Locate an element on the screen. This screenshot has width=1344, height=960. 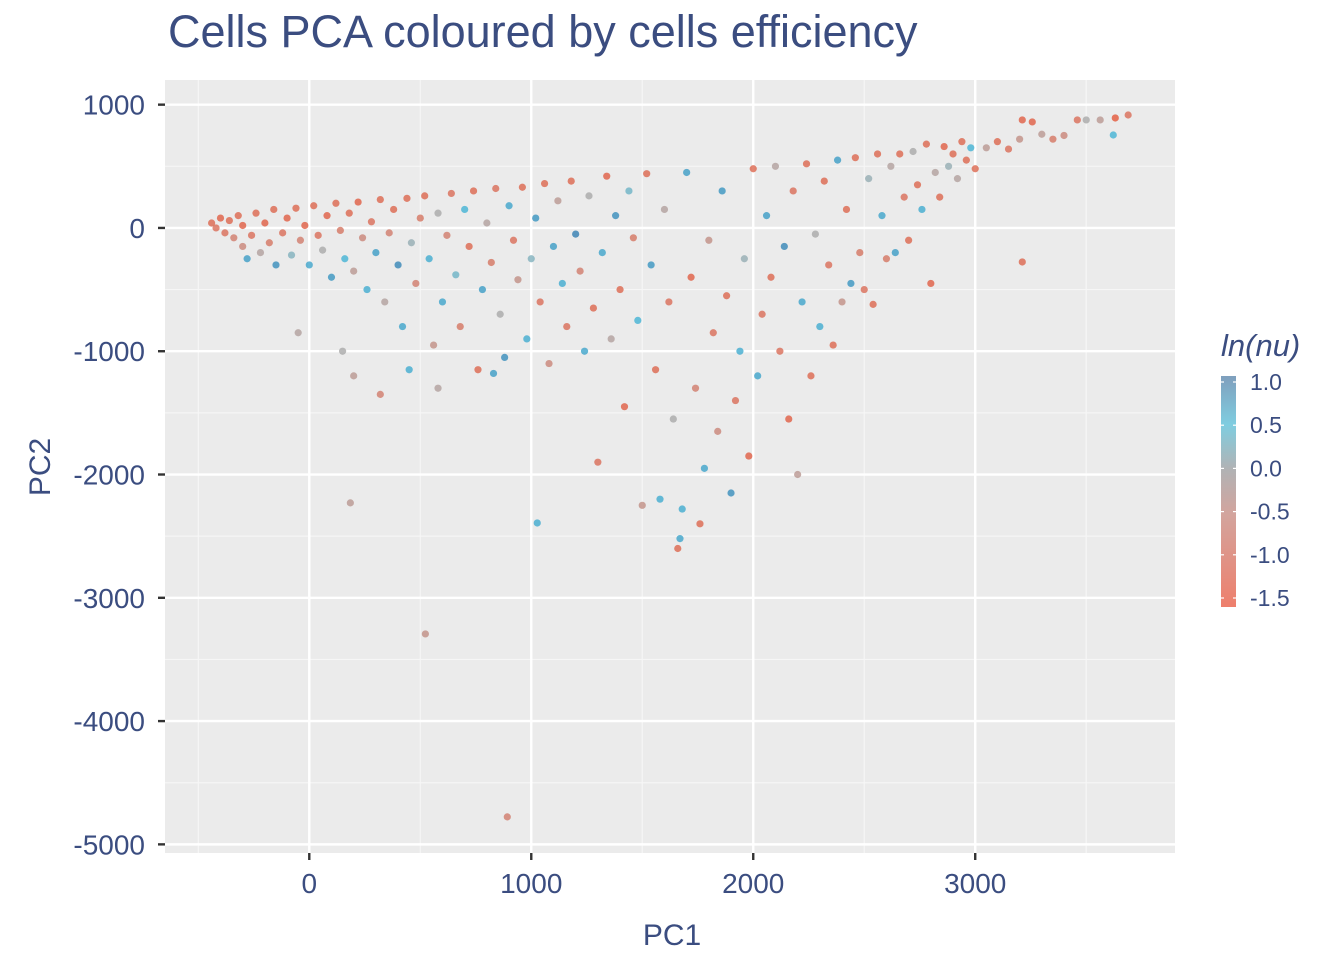
x-tick-label: 3000 is located at coordinates (975, 883).